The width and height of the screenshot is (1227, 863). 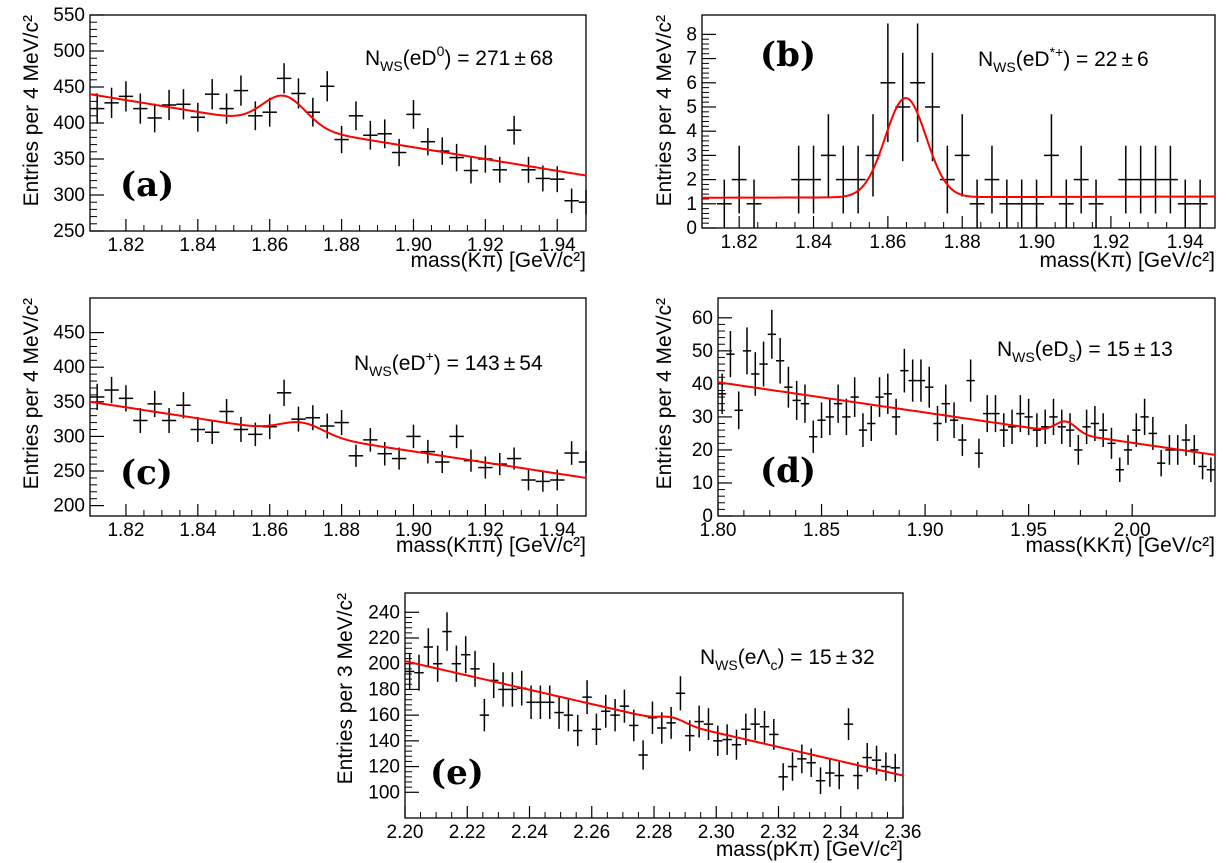 I want to click on y-tick-label-b: 7, so click(x=691, y=59).